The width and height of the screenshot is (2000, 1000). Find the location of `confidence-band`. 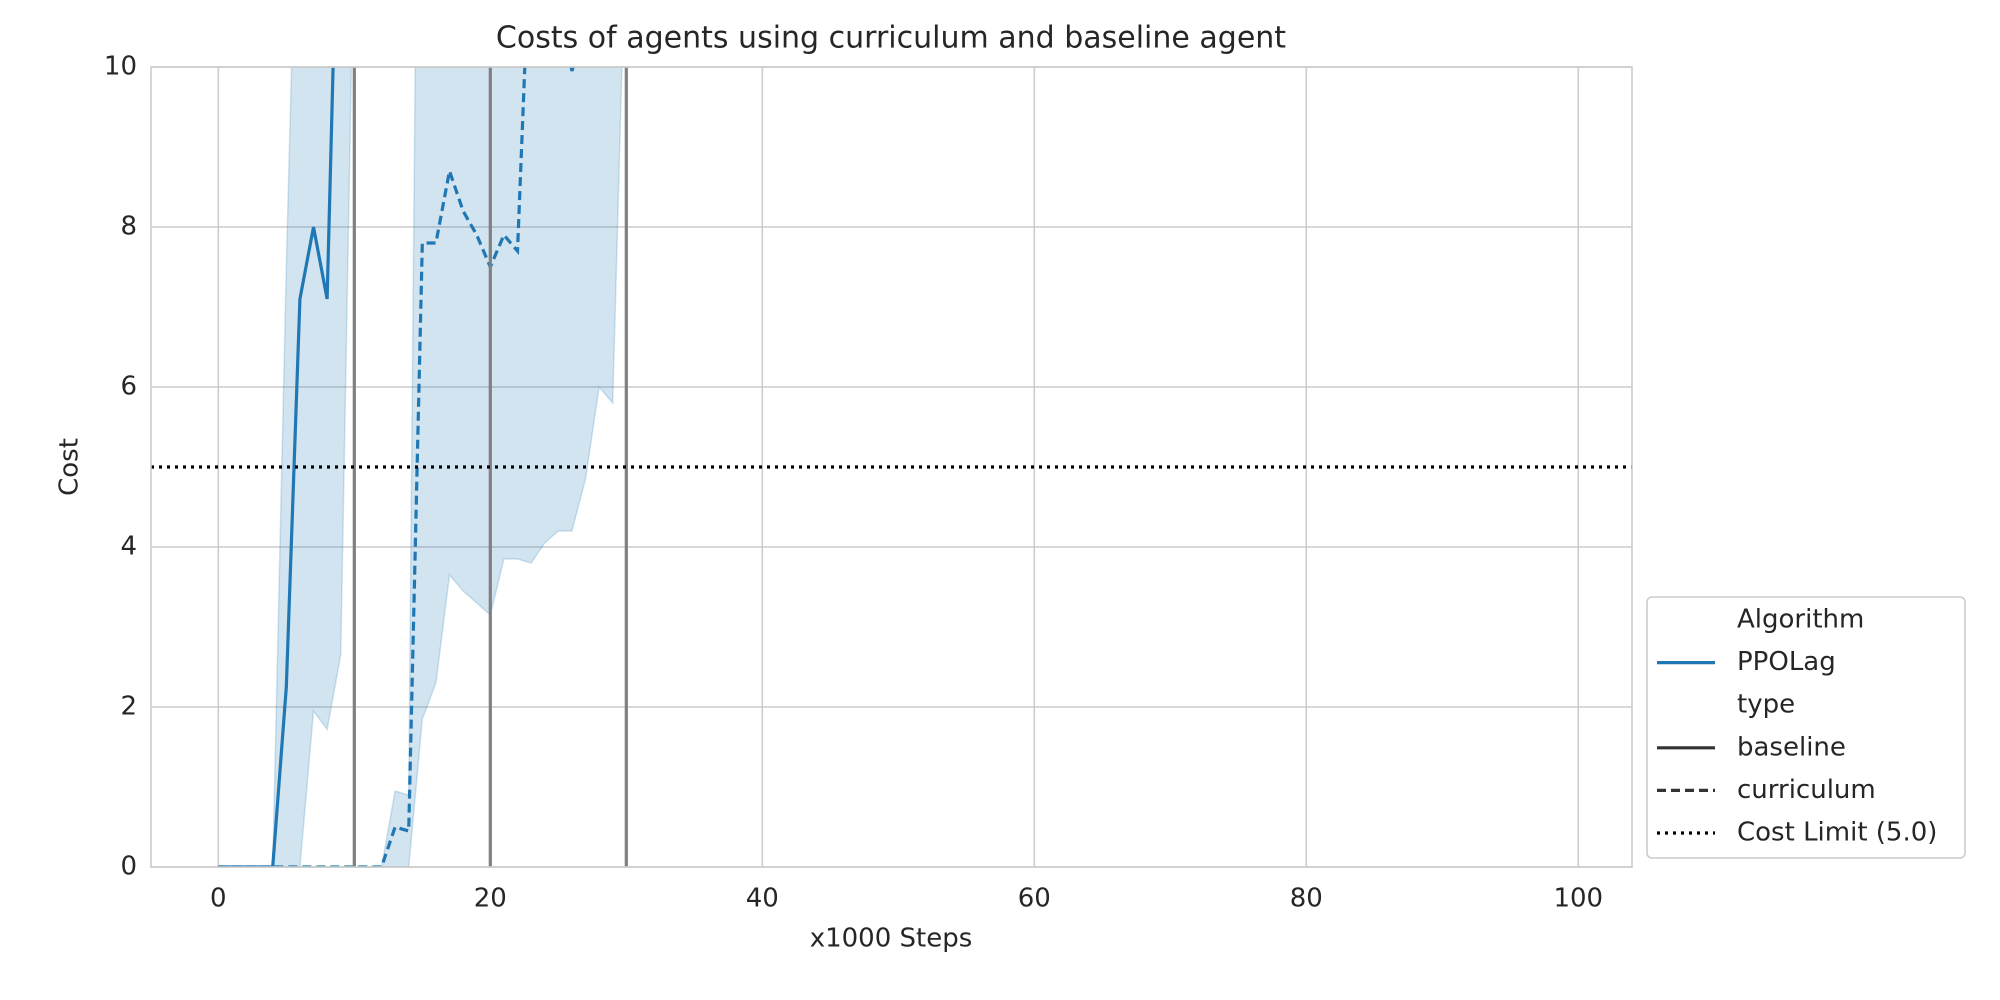

confidence-band is located at coordinates (285, 467).